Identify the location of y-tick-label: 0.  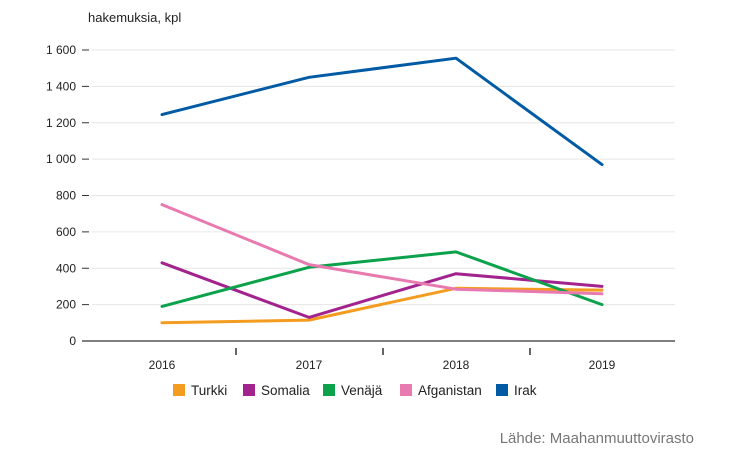
(72, 341).